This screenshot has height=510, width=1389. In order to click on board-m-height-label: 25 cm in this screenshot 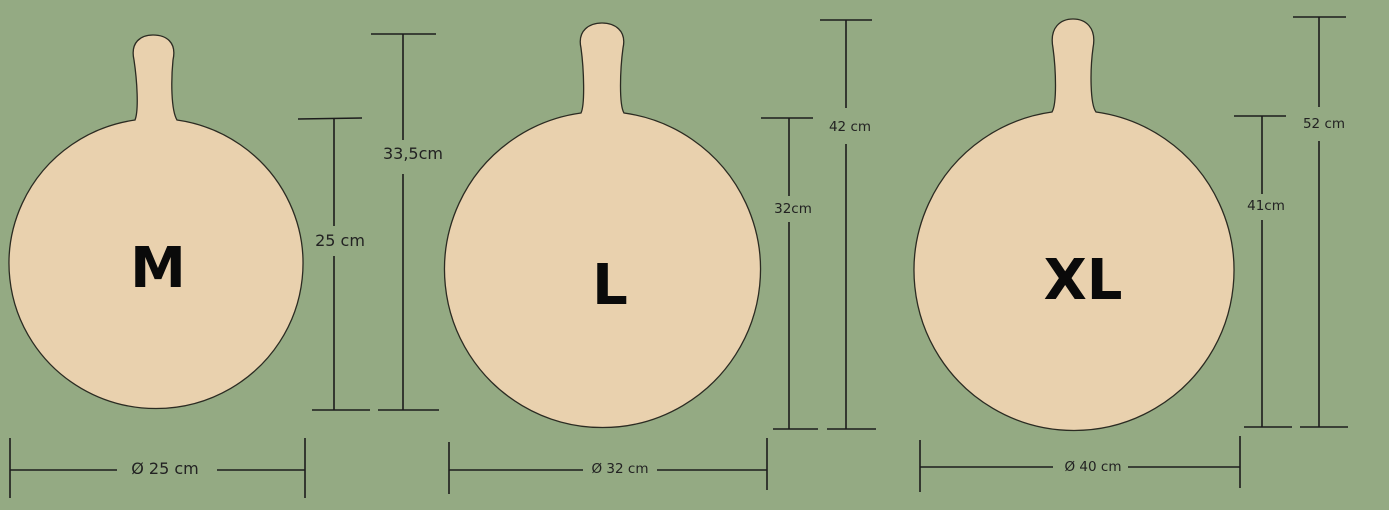, I will do `click(340, 240)`.